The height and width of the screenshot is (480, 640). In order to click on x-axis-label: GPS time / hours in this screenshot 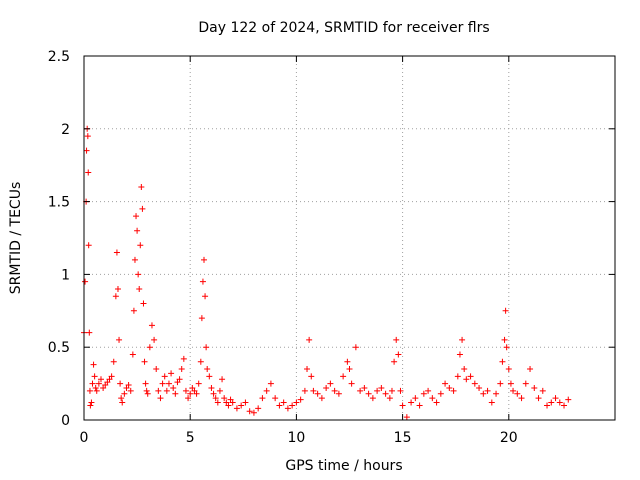, I will do `click(343, 466)`.